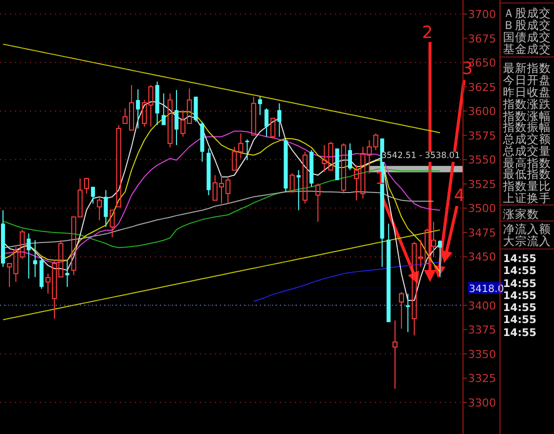 This screenshot has height=434, width=554. Describe the element at coordinates (526, 151) in the screenshot. I see `text: 总成交量` at that location.